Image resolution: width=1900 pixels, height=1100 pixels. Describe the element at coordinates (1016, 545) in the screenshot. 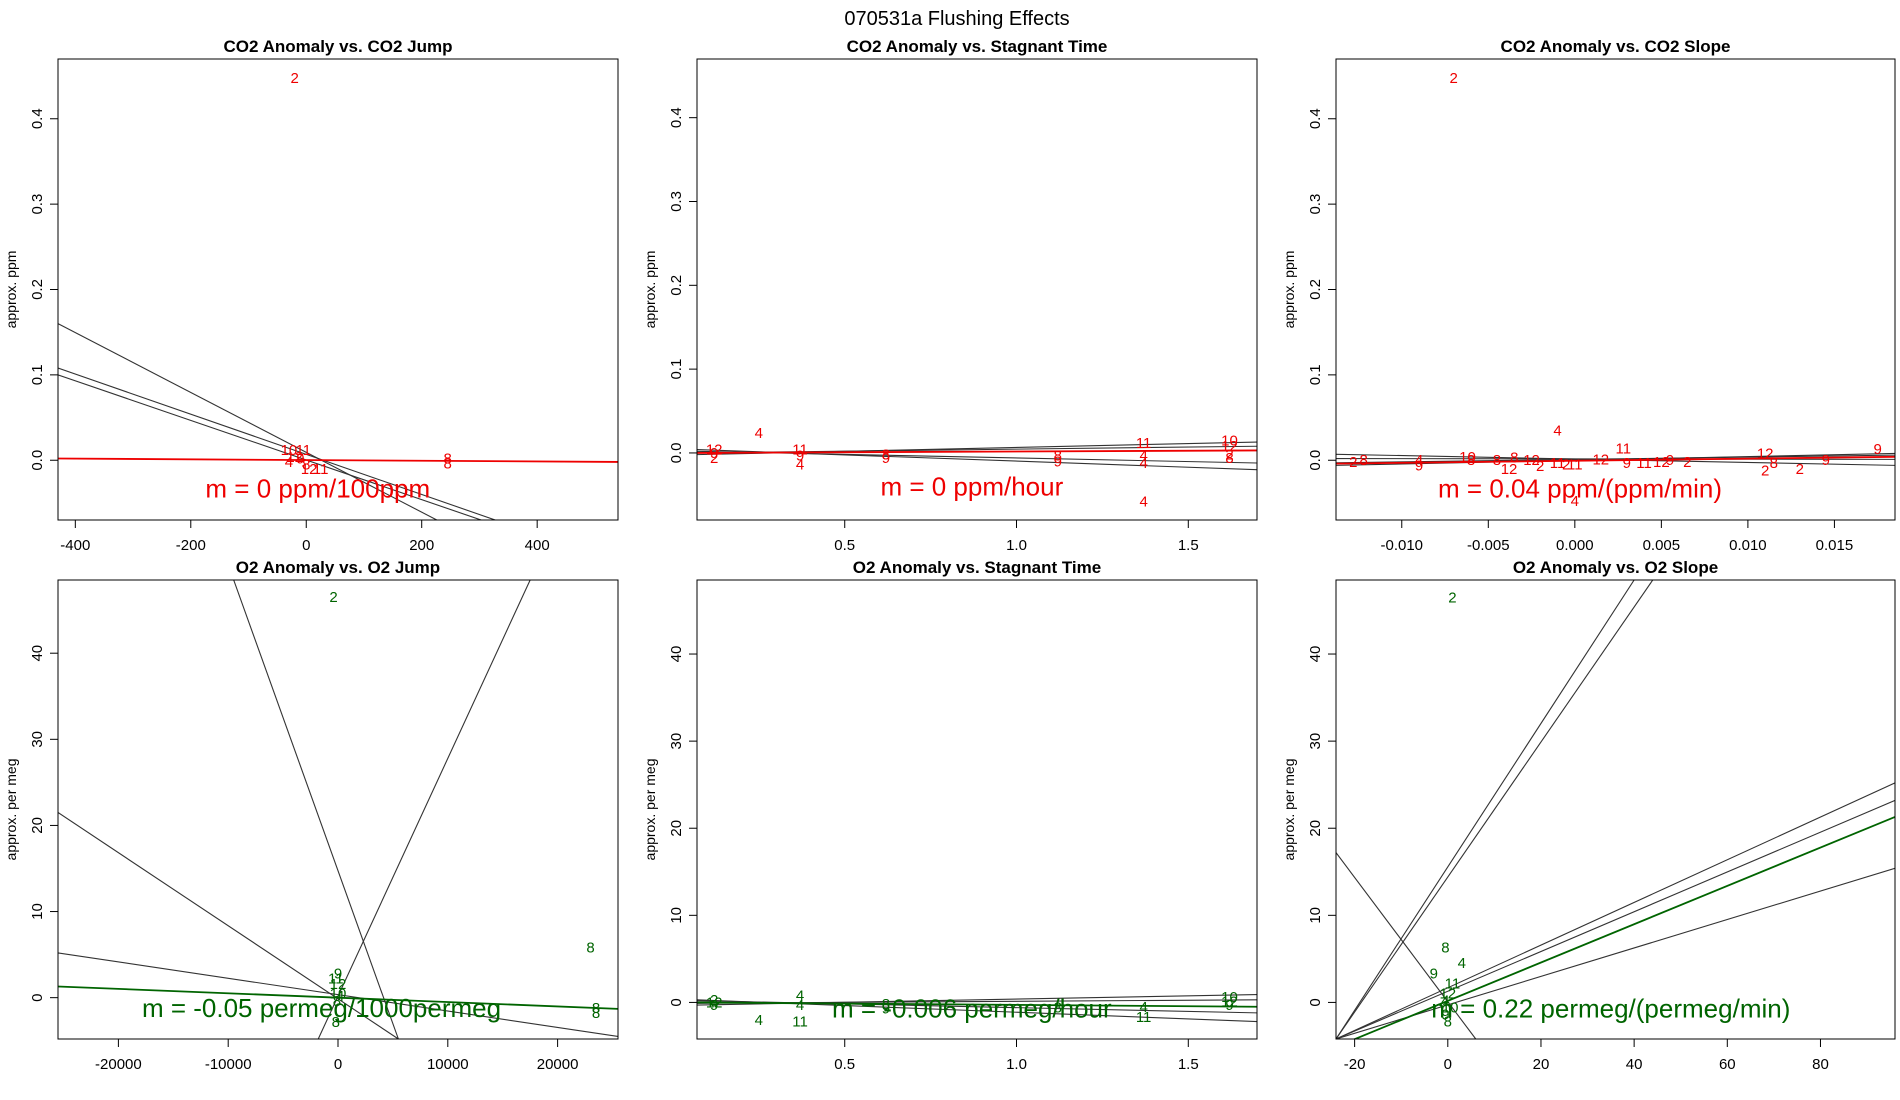

I see `x-tick-label: 1.0` at that location.